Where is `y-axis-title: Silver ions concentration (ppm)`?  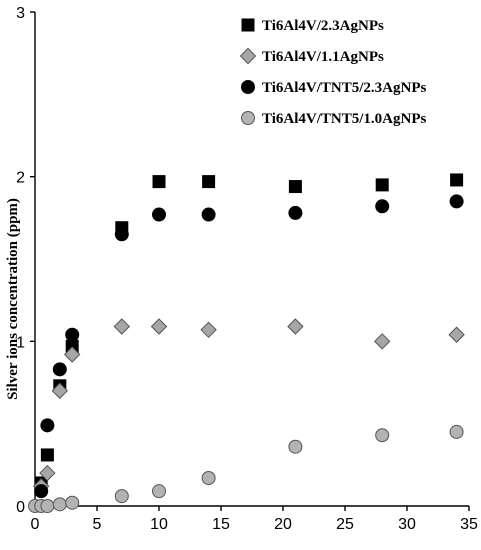
y-axis-title: Silver ions concentration (ppm) is located at coordinates (13, 299).